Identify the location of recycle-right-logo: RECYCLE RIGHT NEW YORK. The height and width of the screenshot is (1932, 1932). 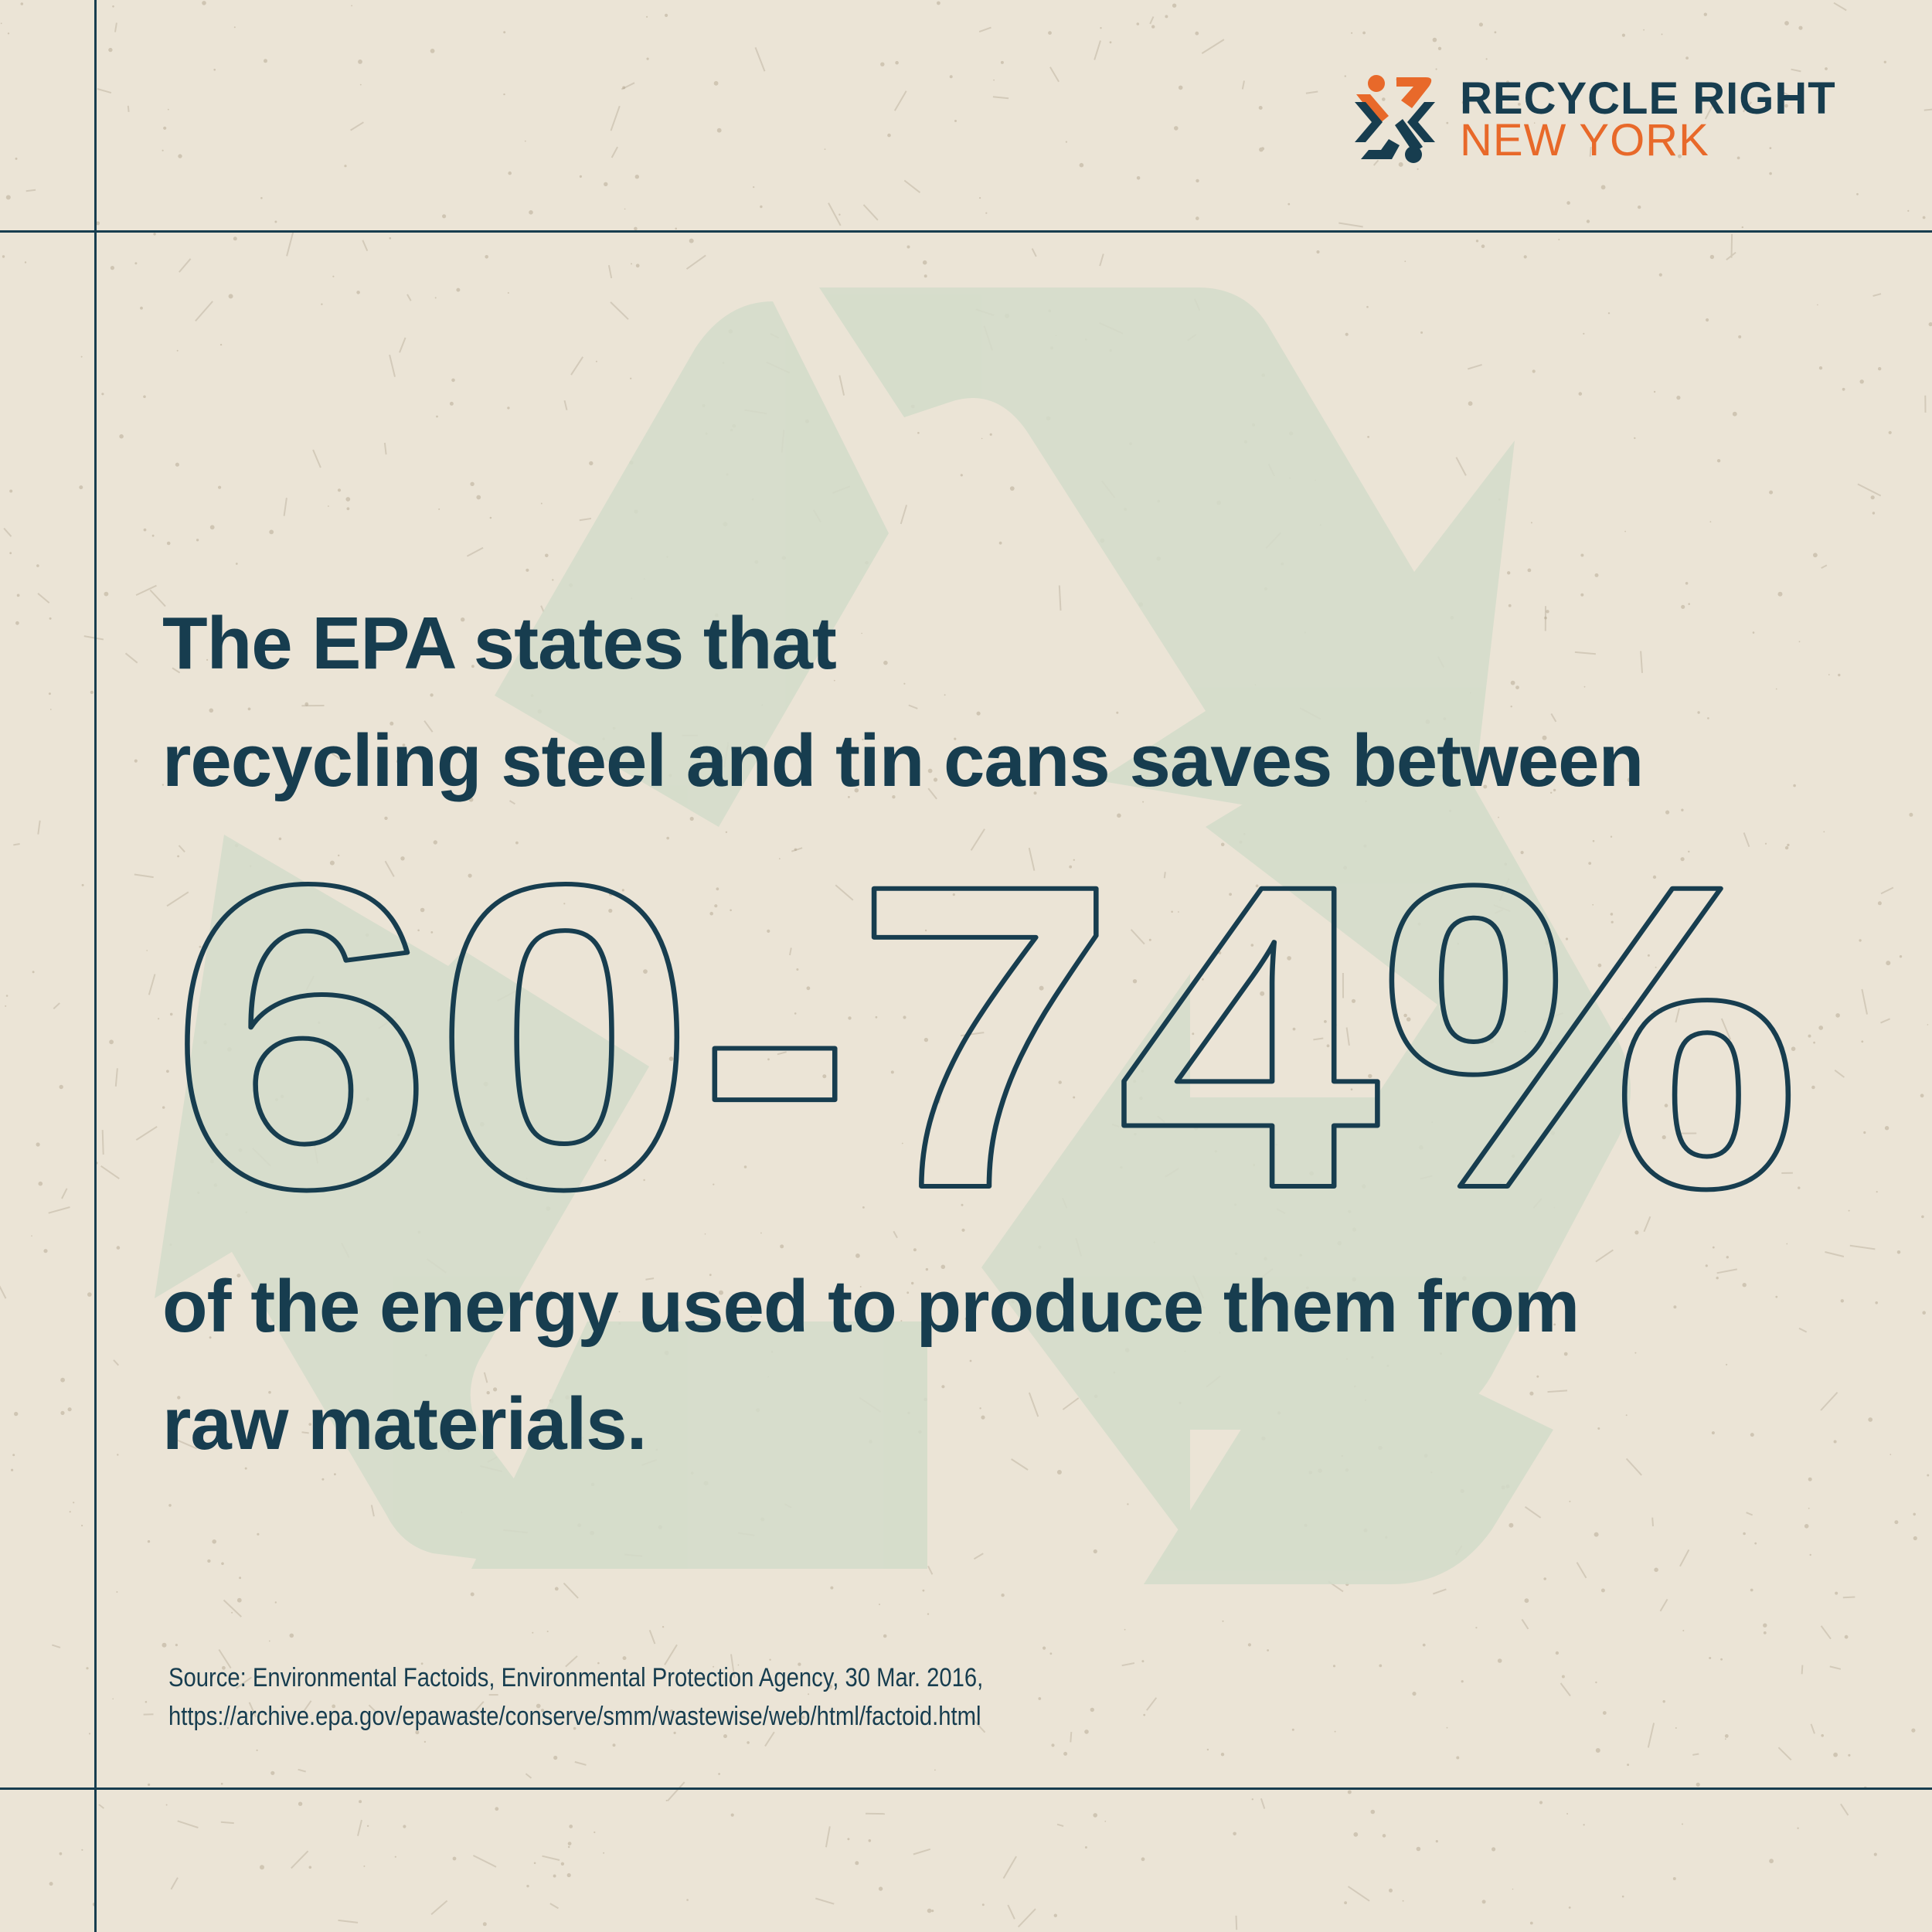
(1619, 121).